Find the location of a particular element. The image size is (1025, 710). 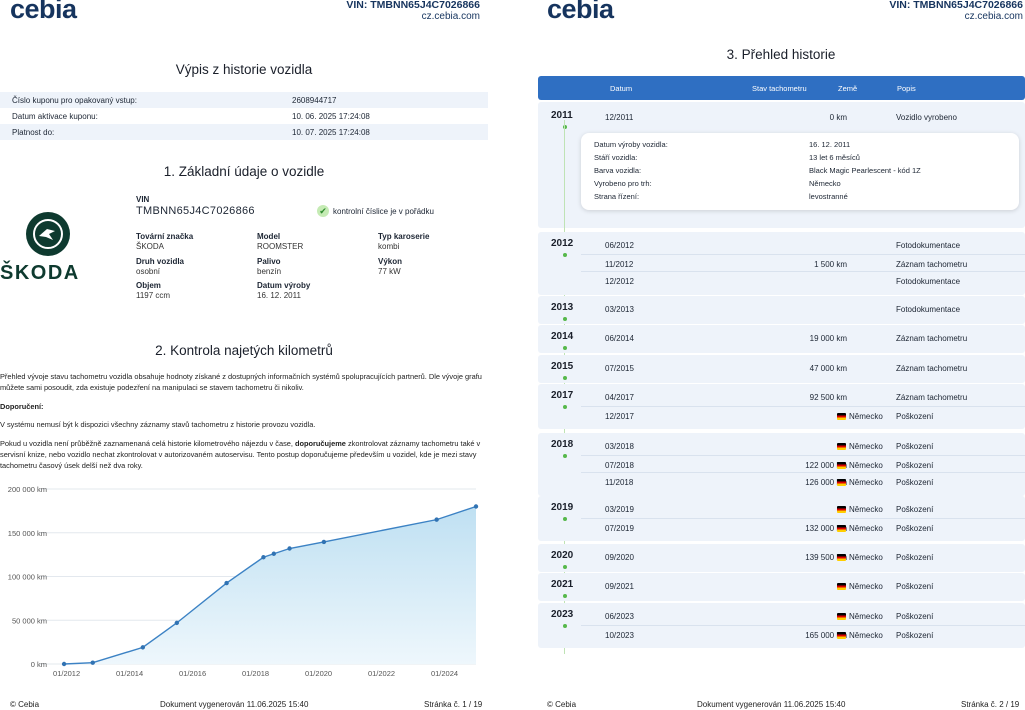

spec-value: benzín is located at coordinates (269, 271).